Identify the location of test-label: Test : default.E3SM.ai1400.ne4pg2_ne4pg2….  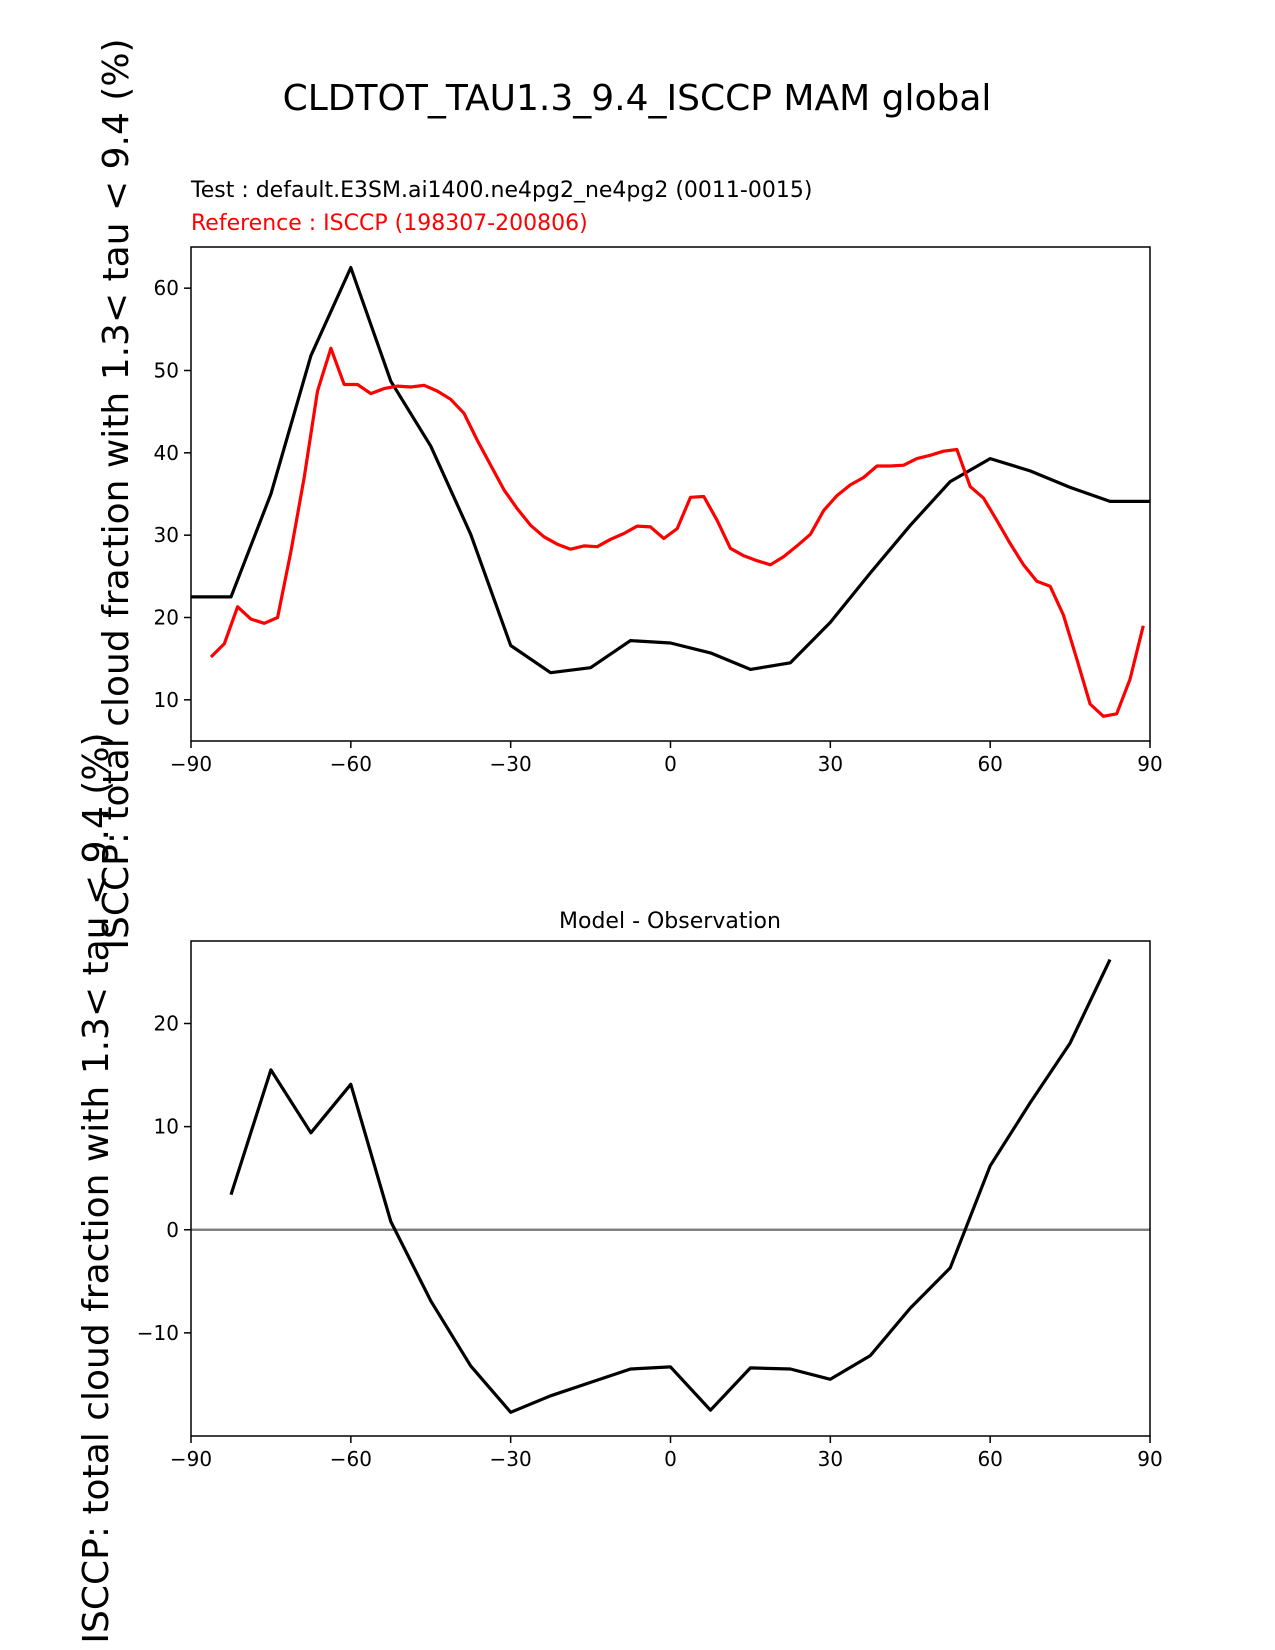
(501, 190).